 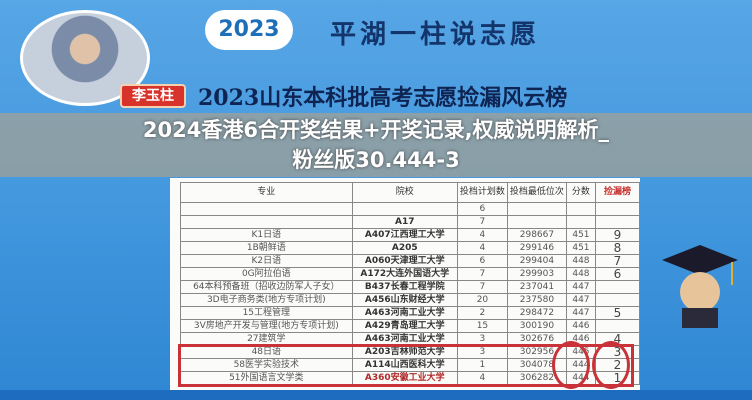 I want to click on table-row: 1B朝鲜语 A205 4 299146 451 8, so click(x=410, y=248).